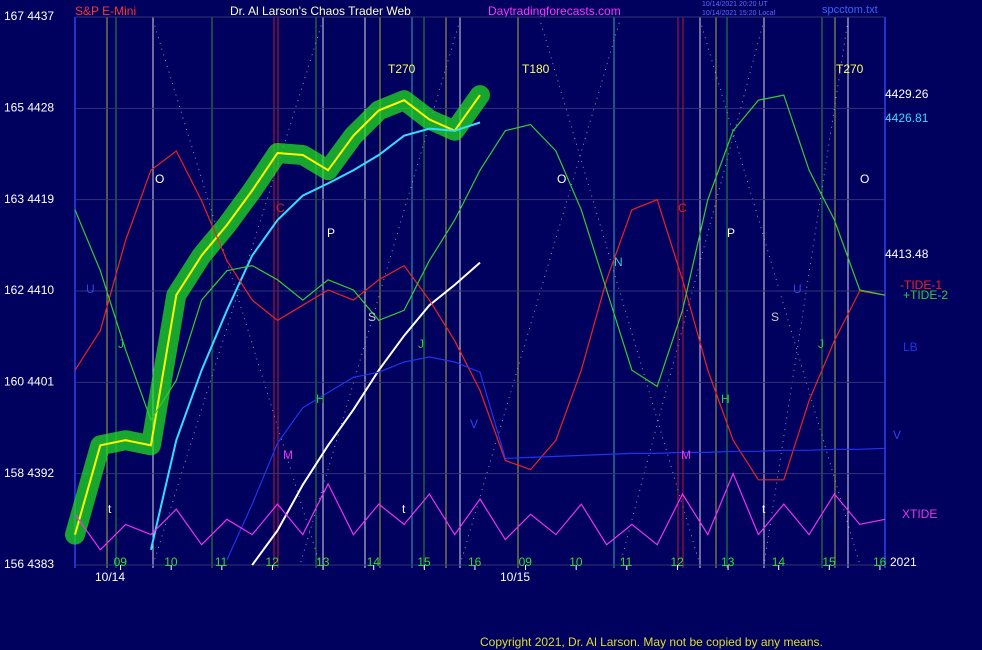  Describe the element at coordinates (320, 11) in the screenshot. I see `chart-title: Dr. Al Larson's Chaos Trader Web` at that location.